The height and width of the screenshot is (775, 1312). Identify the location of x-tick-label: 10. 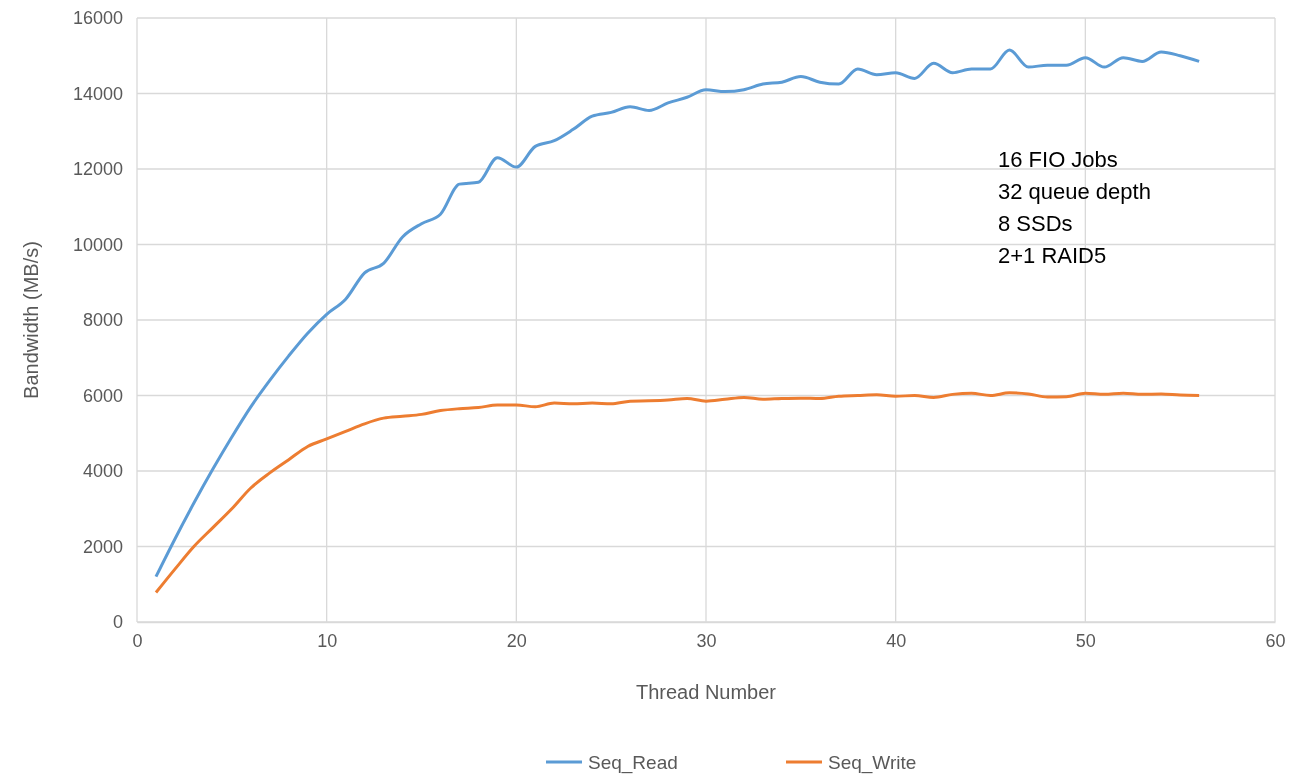
(327, 640).